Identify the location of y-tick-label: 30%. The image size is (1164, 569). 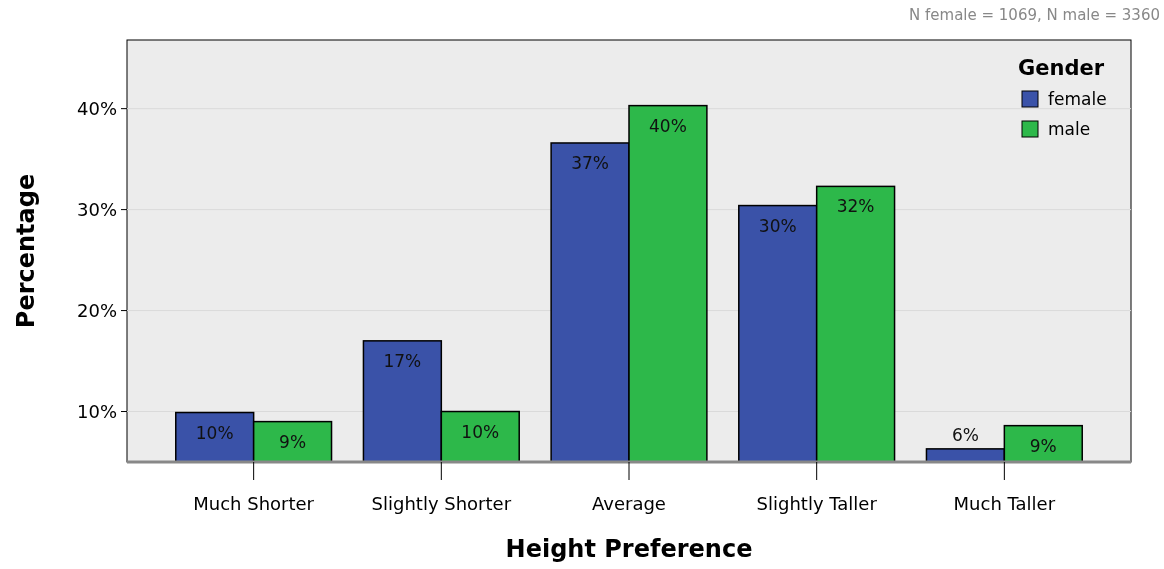
(96, 209).